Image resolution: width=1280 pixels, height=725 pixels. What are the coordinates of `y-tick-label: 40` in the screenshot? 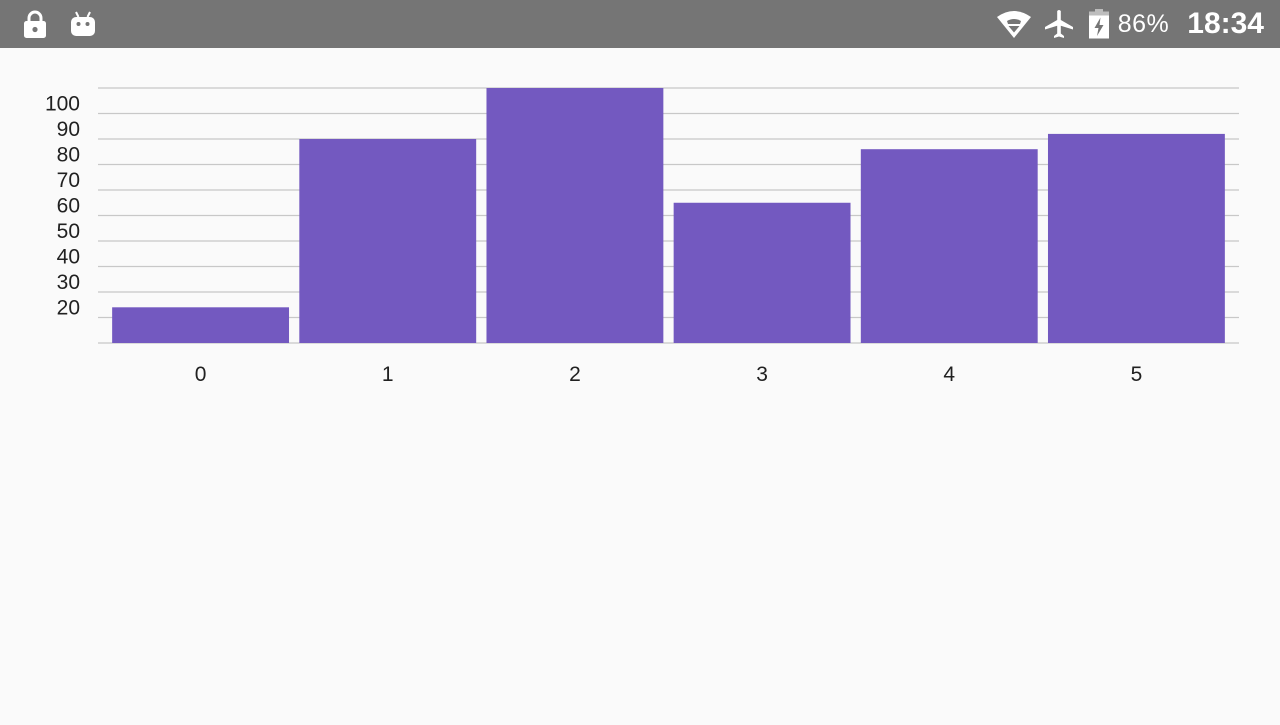 It's located at (68, 257).